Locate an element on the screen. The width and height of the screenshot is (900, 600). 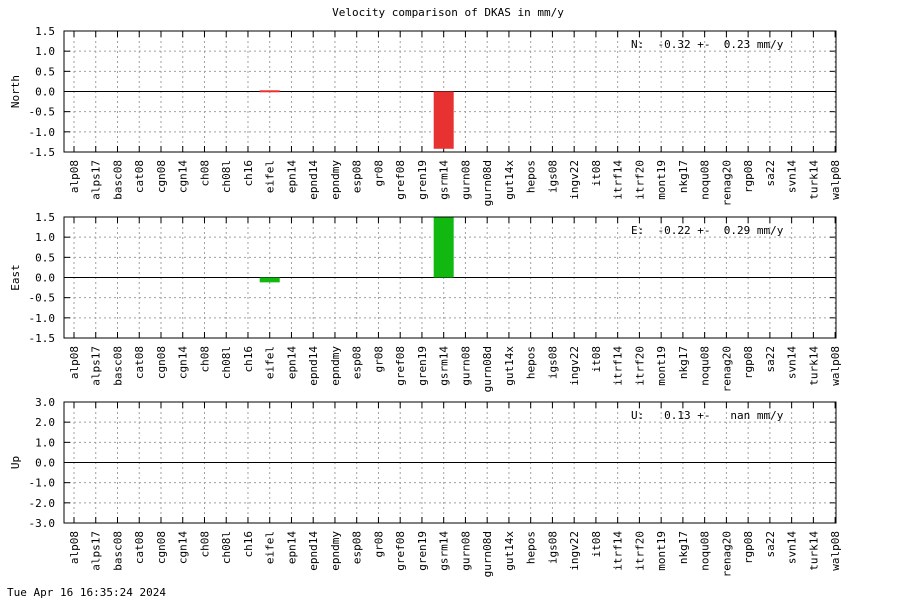
y-axis-label: East is located at coordinates (15, 277).